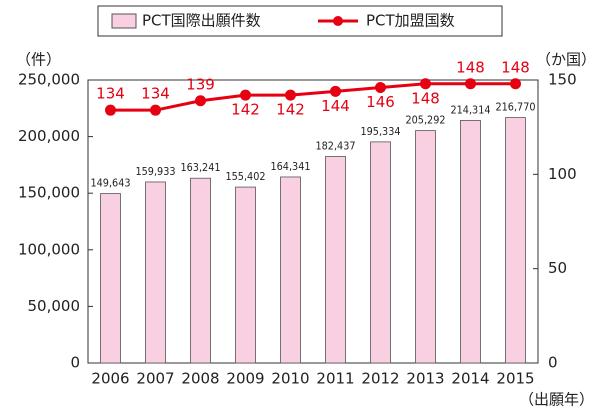 Image resolution: width=600 pixels, height=412 pixels. What do you see at coordinates (516, 108) in the screenshot?
I see `bar-value-label: 216,770` at bounding box center [516, 108].